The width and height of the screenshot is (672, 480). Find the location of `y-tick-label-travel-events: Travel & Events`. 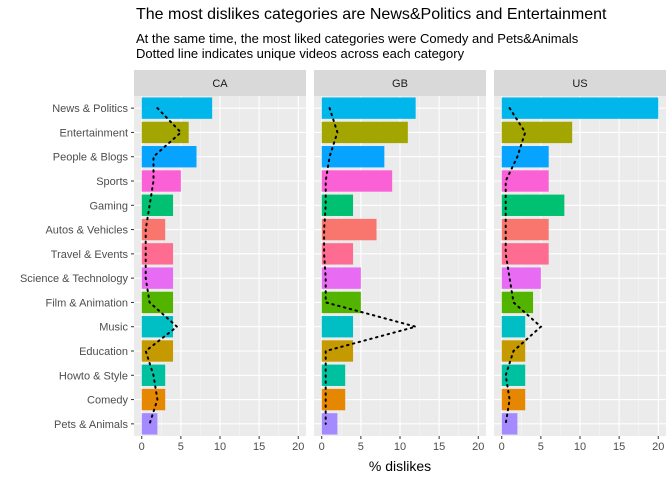

y-tick-label-travel-events: Travel & Events is located at coordinates (90, 255).